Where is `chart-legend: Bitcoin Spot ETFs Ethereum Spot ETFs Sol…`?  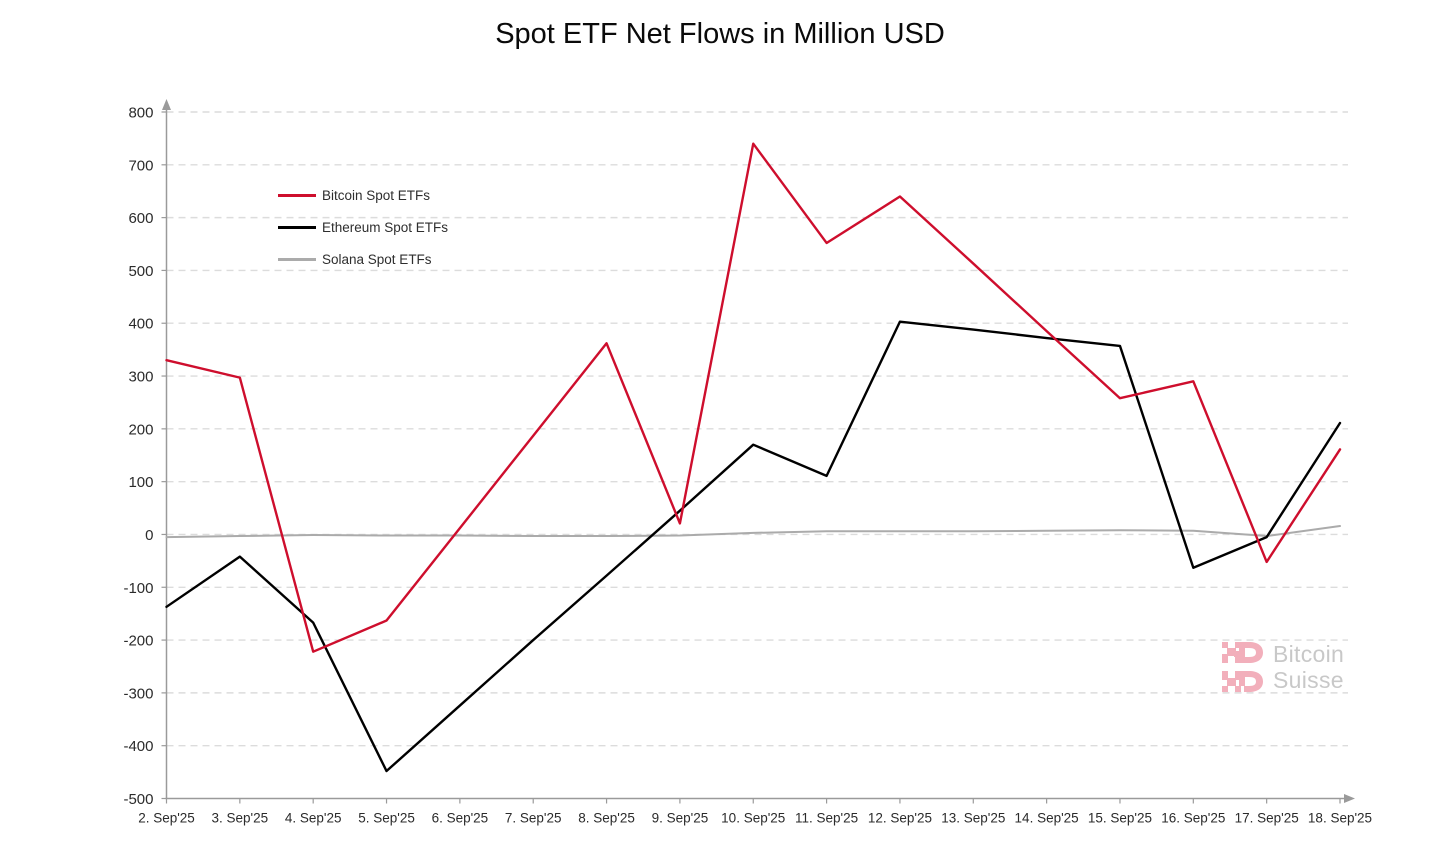 chart-legend: Bitcoin Spot ETFs Ethereum Spot ETFs Sol… is located at coordinates (363, 227).